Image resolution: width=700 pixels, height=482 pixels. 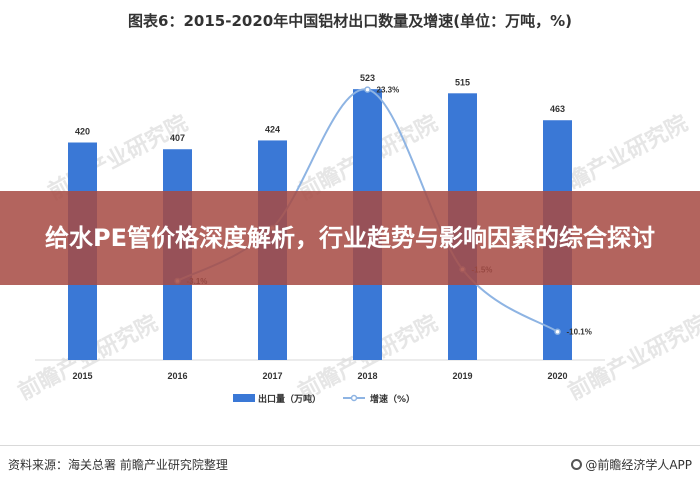 What do you see at coordinates (557, 109) in the screenshot?
I see `bar-value-label: 463` at bounding box center [557, 109].